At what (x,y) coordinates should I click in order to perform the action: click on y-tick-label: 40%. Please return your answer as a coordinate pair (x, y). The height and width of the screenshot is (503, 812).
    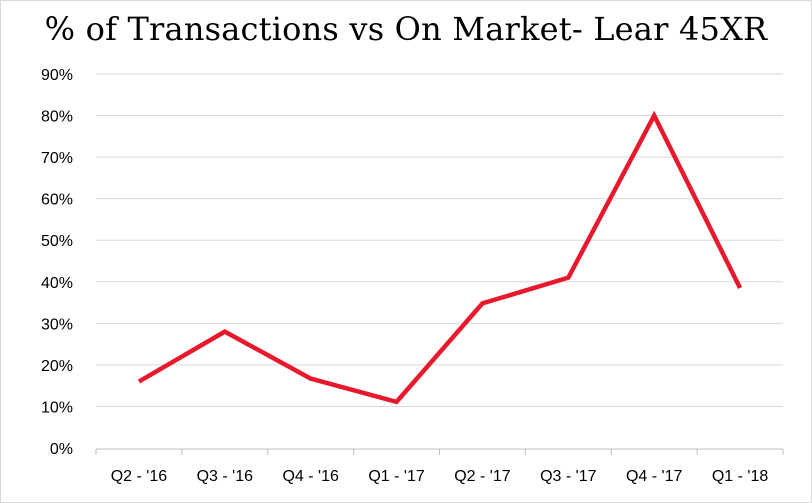
    Looking at the image, I should click on (57, 283).